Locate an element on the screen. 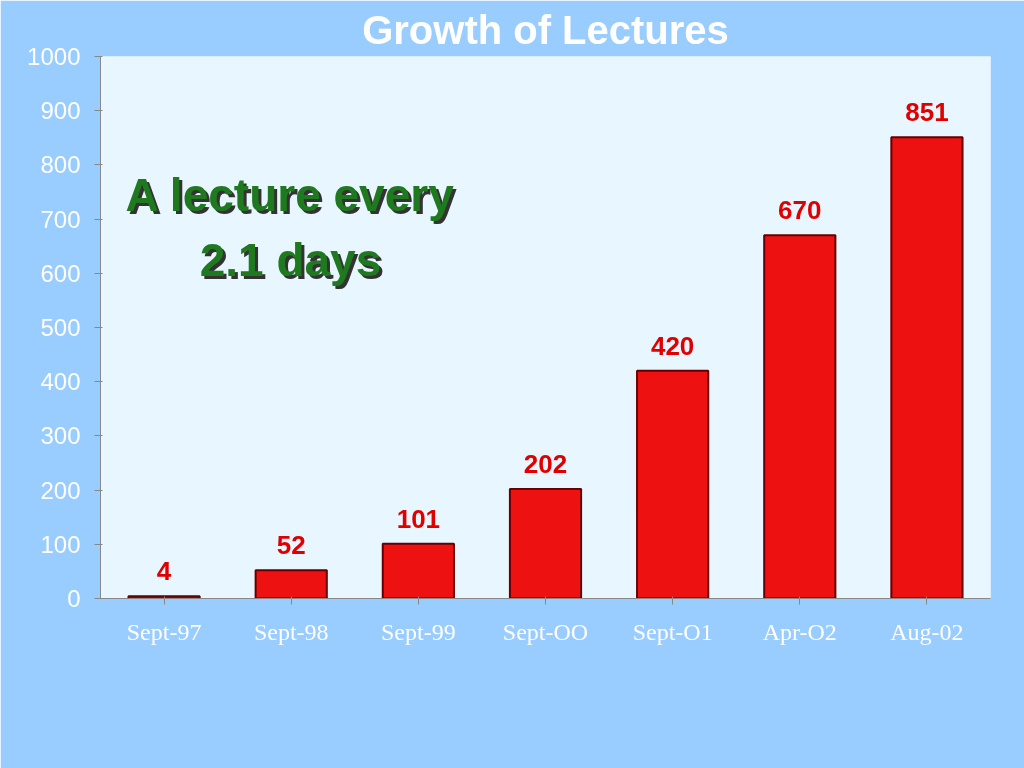 The image size is (1024, 768). x-tick-label: Sept-99 is located at coordinates (418, 631).